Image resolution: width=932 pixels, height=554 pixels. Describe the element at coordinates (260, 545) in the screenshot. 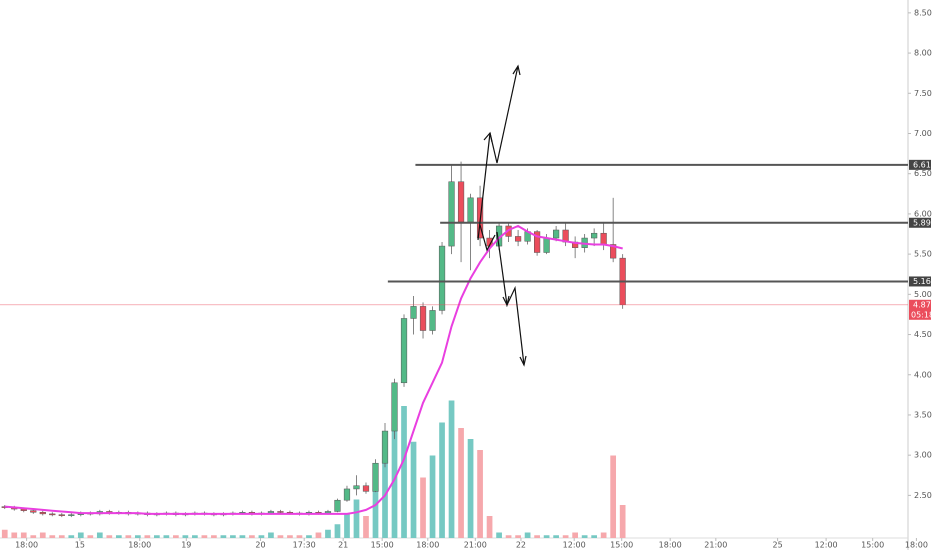

I see `x-tick-label: 20` at that location.